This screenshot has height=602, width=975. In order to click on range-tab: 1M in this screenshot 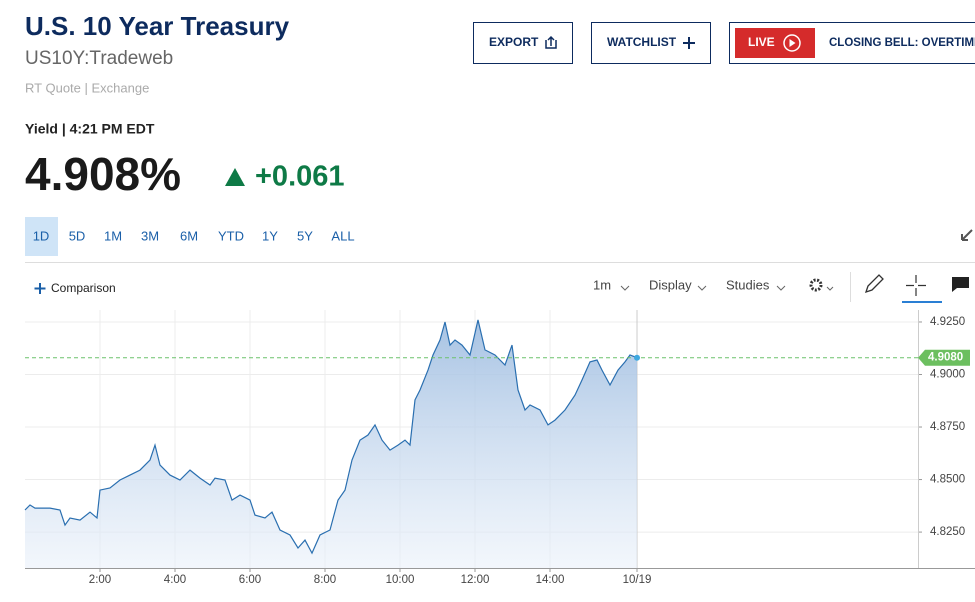, I will do `click(113, 235)`.